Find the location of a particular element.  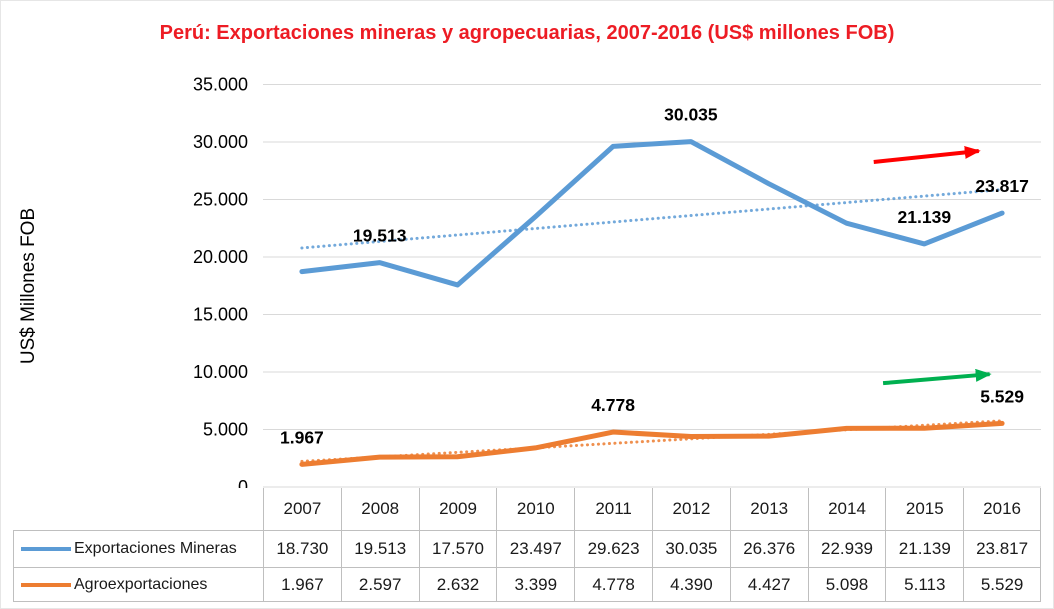

legend-label: Exportaciones Mineras is located at coordinates (155, 548).